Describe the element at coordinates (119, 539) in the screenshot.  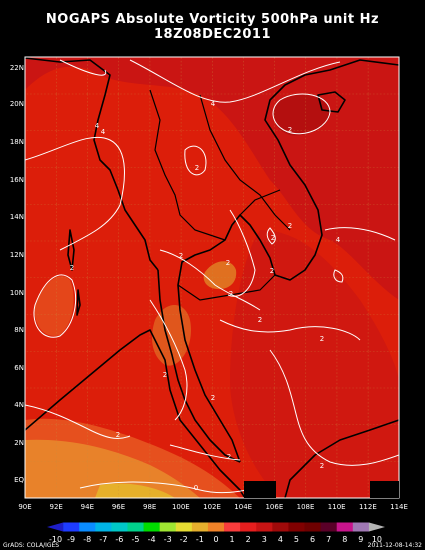
I see `colorbar-label: -6` at that location.